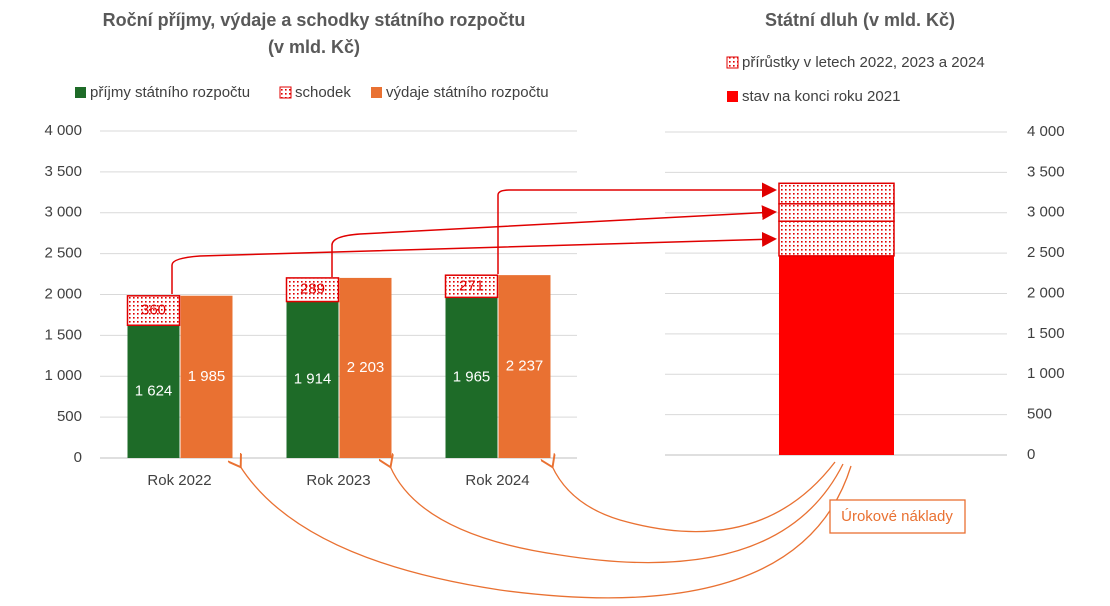  Describe the element at coordinates (821, 96) in the screenshot. I see `legend-label: stav na konci roku 2021` at that location.